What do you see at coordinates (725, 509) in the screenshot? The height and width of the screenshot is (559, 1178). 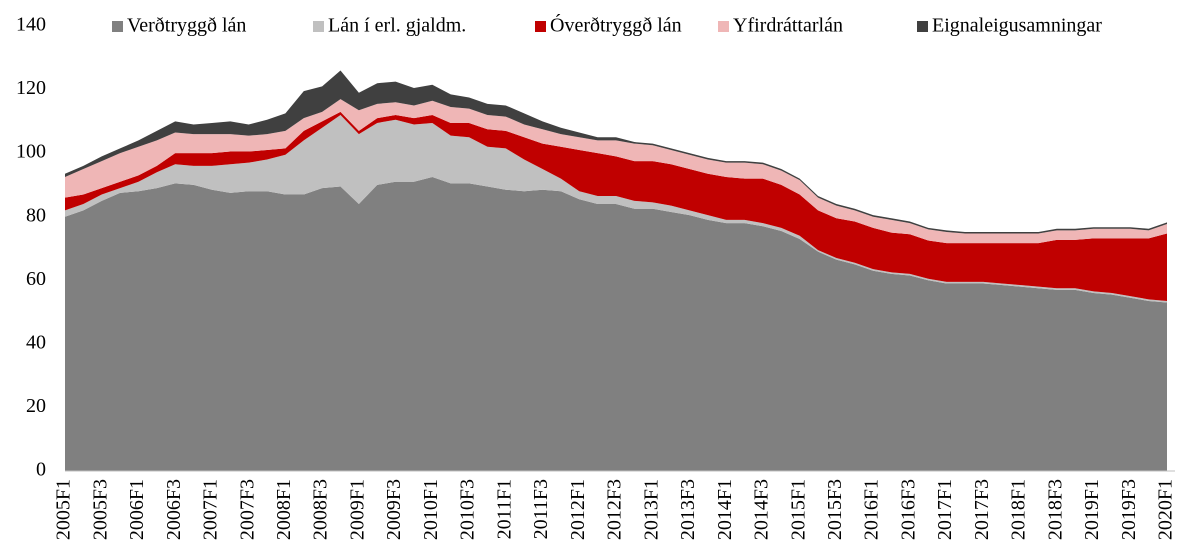 I see `x-tick-label: 2014F1` at bounding box center [725, 509].